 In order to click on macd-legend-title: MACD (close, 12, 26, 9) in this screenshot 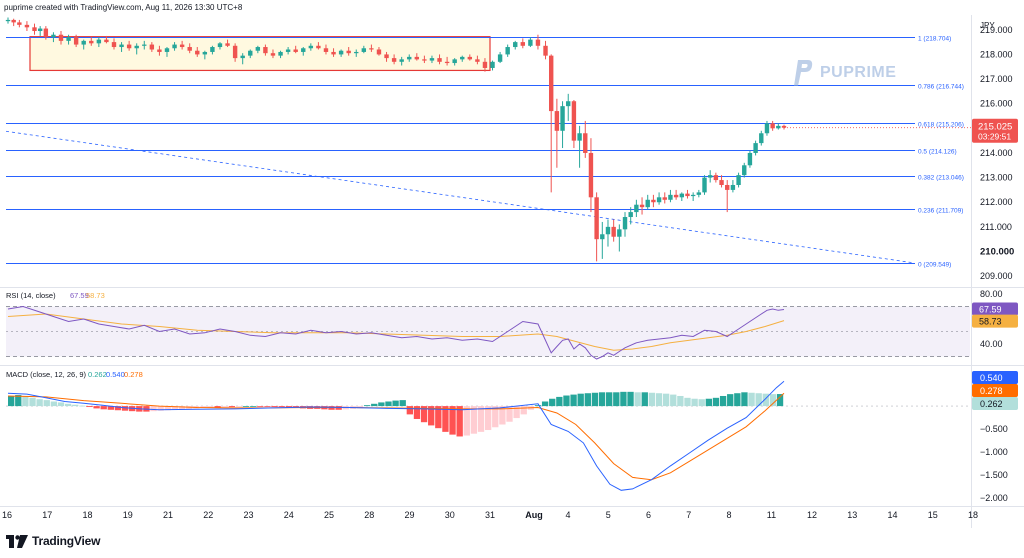, I will do `click(46, 374)`.